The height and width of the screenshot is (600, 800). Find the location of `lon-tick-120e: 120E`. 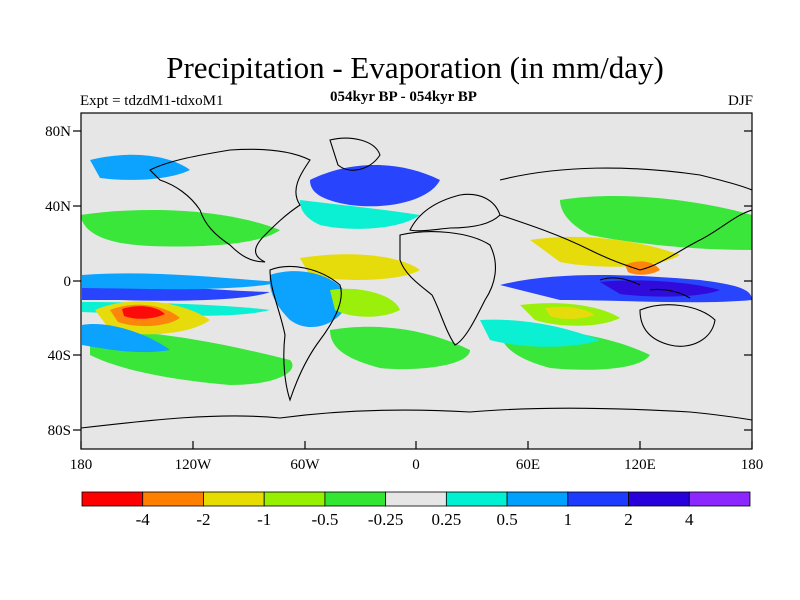

lon-tick-120e: 120E is located at coordinates (640, 465).